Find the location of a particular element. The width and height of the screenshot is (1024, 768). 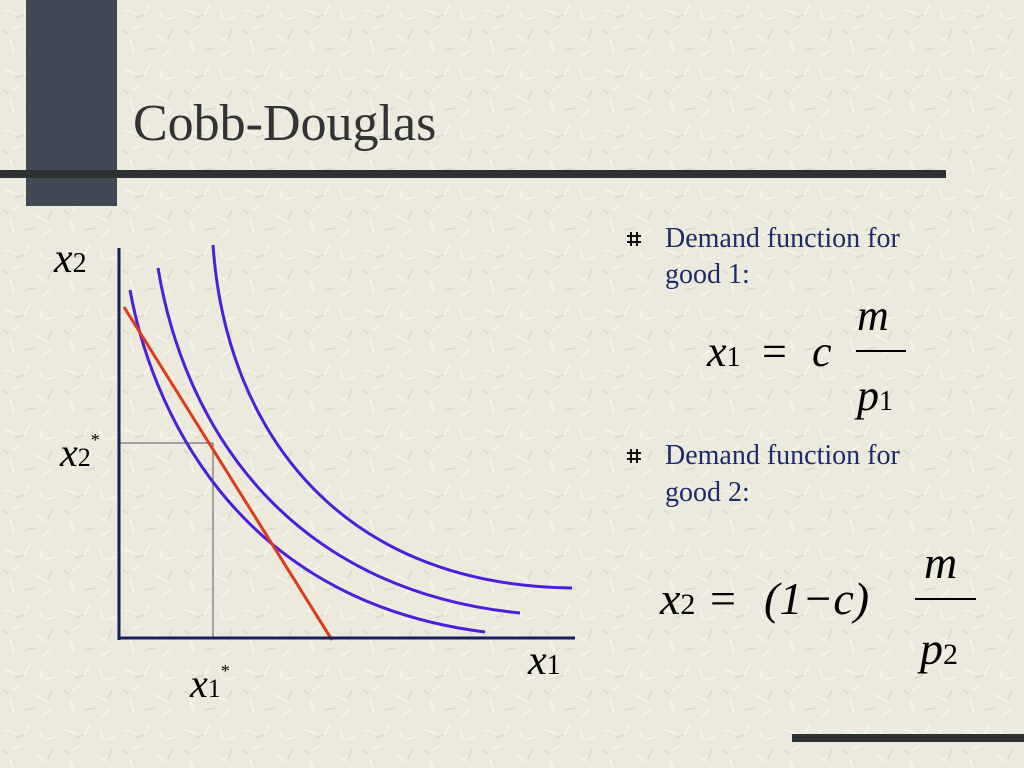

bullet-text: good 2: is located at coordinates (707, 492).